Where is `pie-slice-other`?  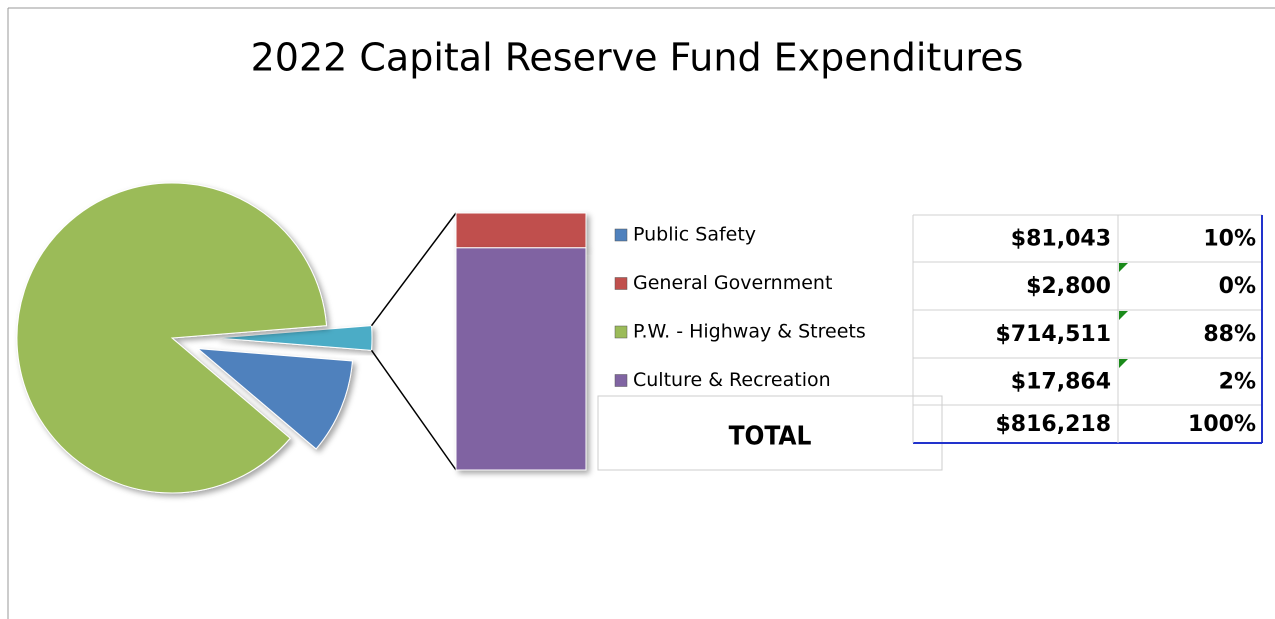 pie-slice-other is located at coordinates (294, 338).